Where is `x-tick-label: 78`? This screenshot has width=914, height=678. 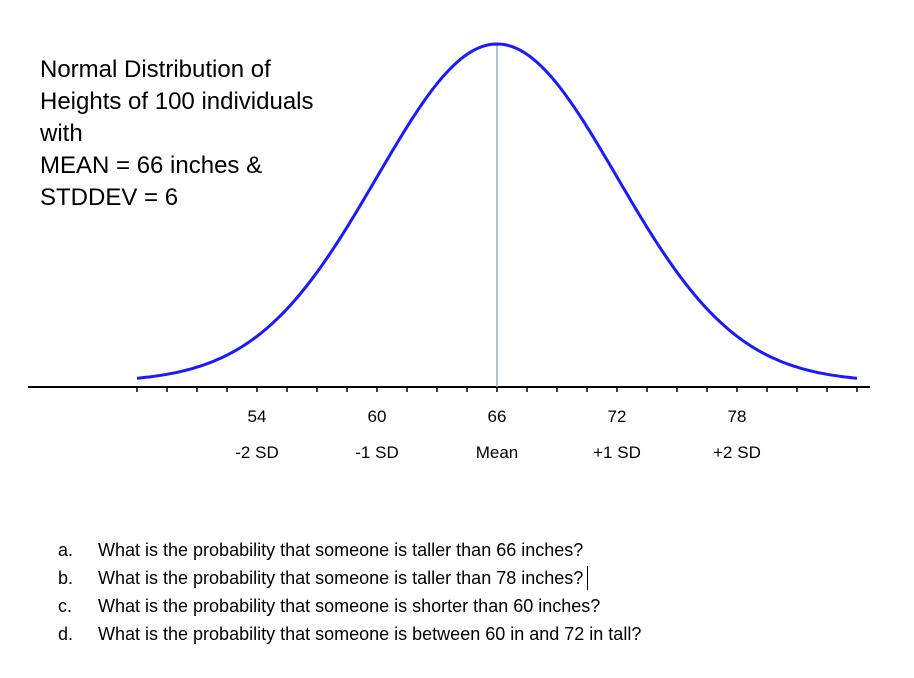
x-tick-label: 78 is located at coordinates (737, 416).